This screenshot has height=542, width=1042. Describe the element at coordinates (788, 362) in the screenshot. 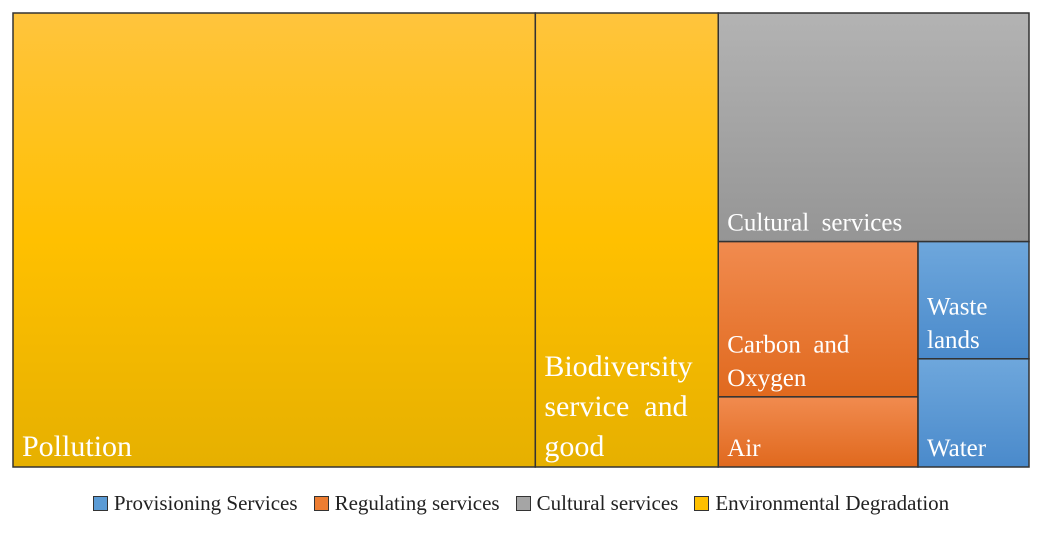

I see `tile-label-carbon-and-oxygen: Carbon and Oxygen` at that location.